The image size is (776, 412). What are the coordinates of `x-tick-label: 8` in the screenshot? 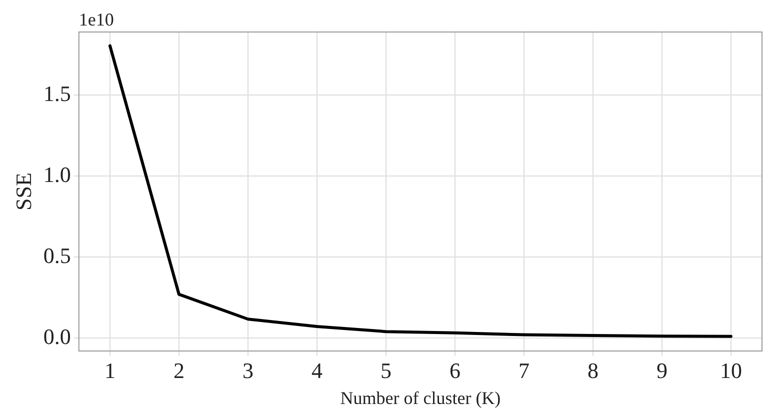 It's located at (592, 370).